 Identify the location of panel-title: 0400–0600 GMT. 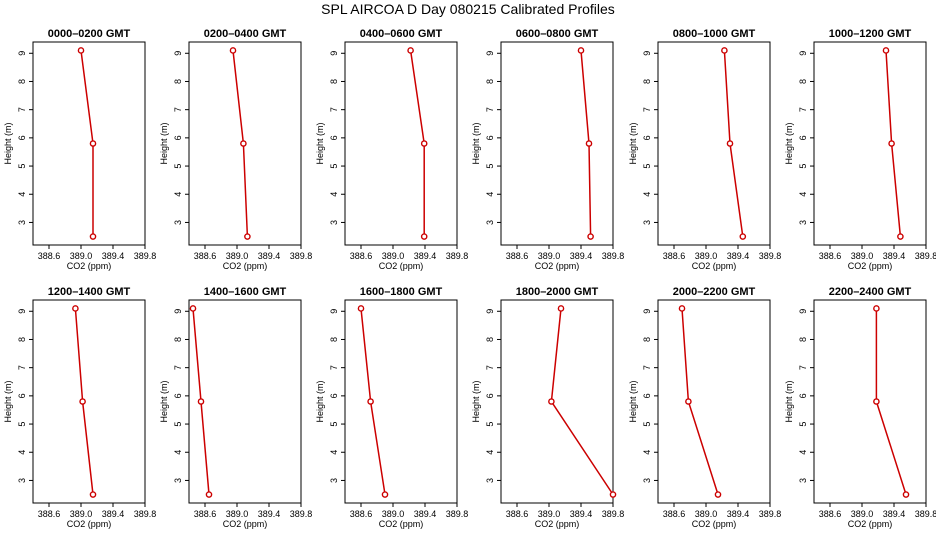
(401, 34).